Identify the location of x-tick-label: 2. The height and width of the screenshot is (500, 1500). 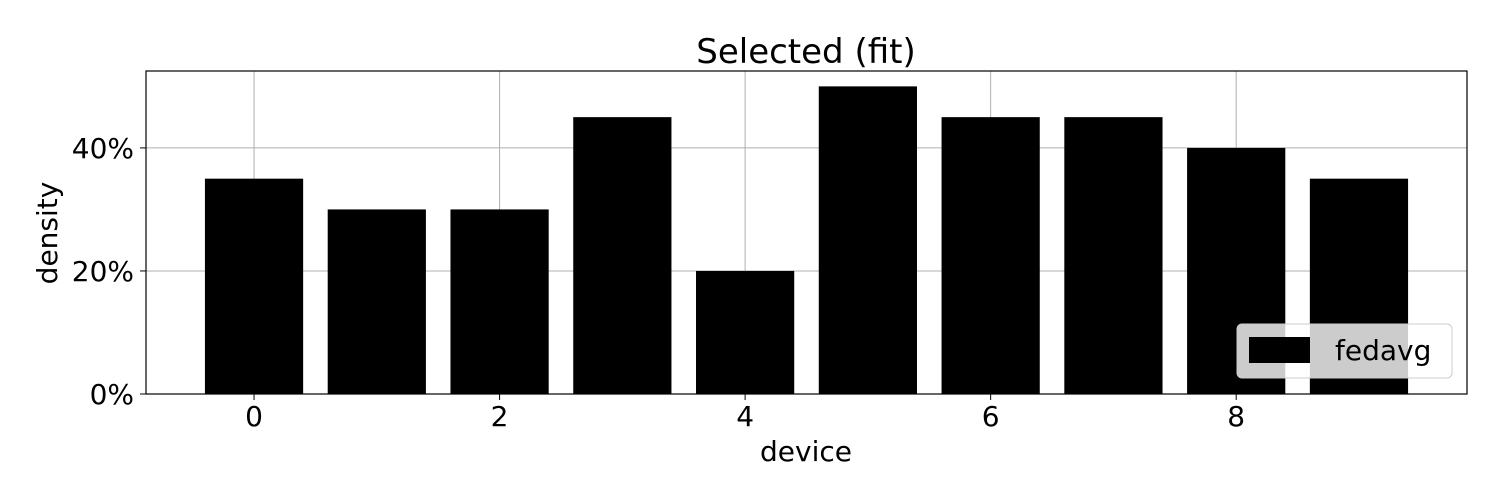
(500, 416).